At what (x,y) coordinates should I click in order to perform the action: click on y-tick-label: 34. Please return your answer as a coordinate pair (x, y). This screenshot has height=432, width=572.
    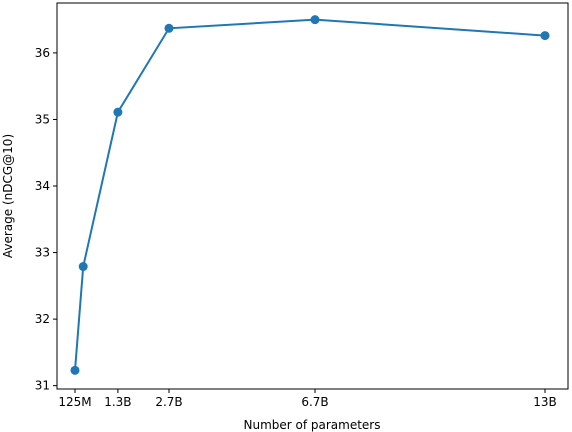
    Looking at the image, I should click on (42, 186).